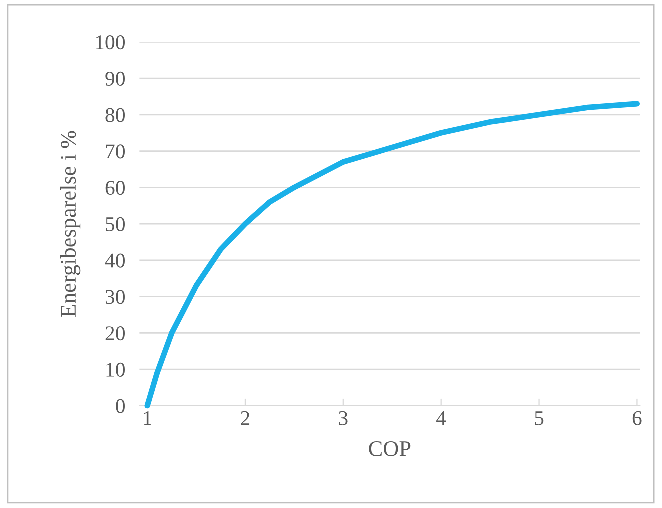  I want to click on y-tick-label: 70, so click(115, 151).